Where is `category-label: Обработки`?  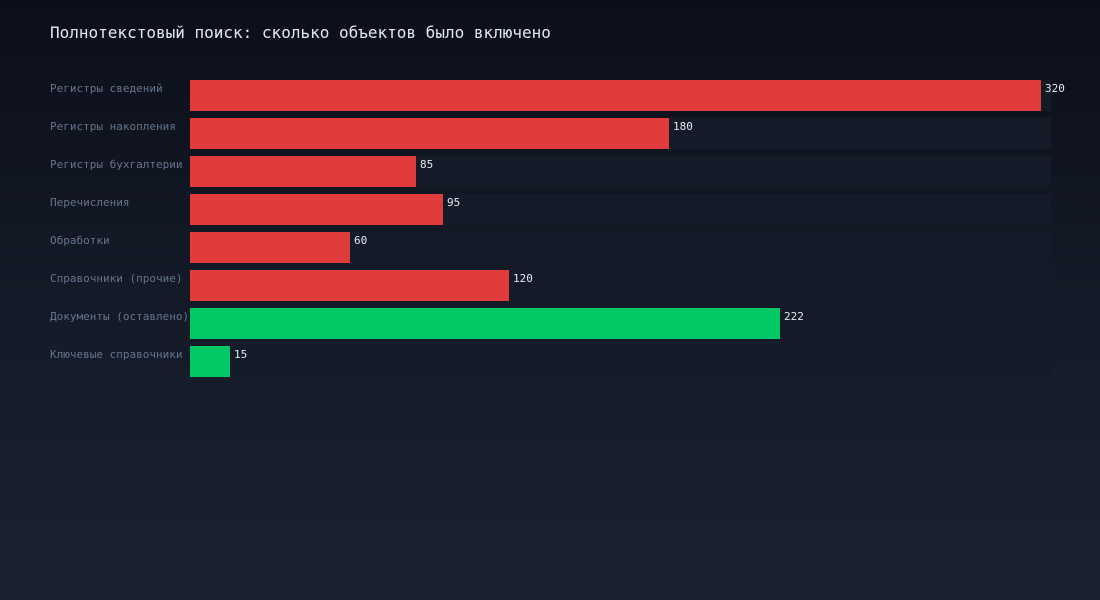 category-label: Обработки is located at coordinates (80, 240).